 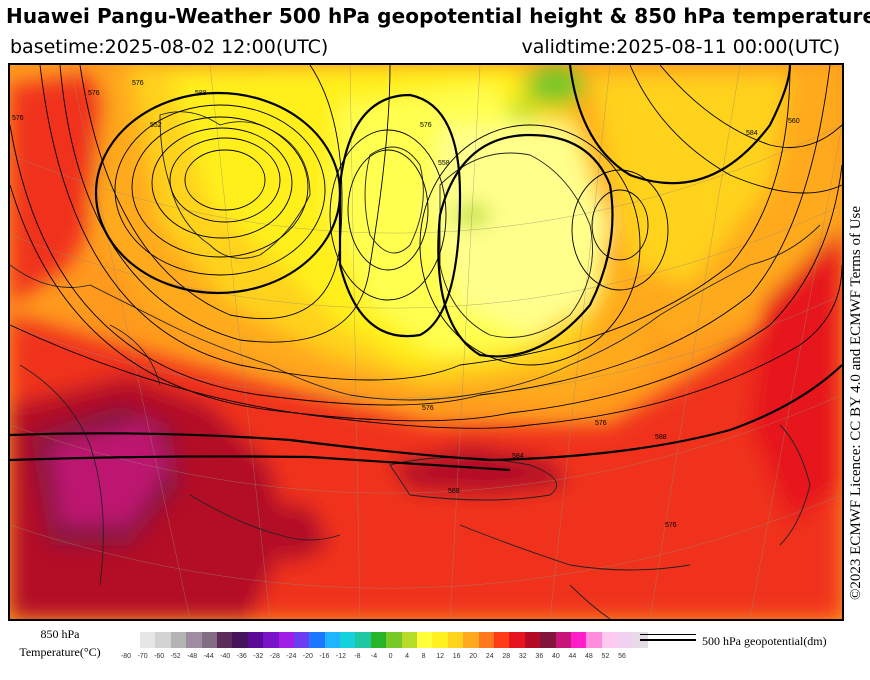 I want to click on colorbar-tick-label: 0, so click(x=390, y=656).